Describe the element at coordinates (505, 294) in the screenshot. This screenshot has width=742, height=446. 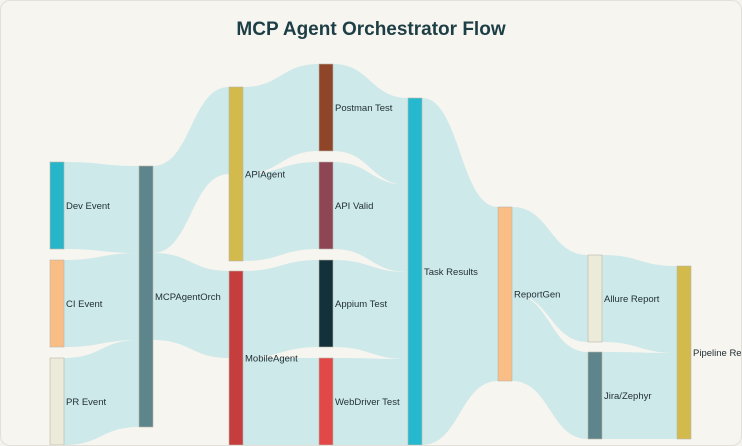
I see `node-report` at that location.